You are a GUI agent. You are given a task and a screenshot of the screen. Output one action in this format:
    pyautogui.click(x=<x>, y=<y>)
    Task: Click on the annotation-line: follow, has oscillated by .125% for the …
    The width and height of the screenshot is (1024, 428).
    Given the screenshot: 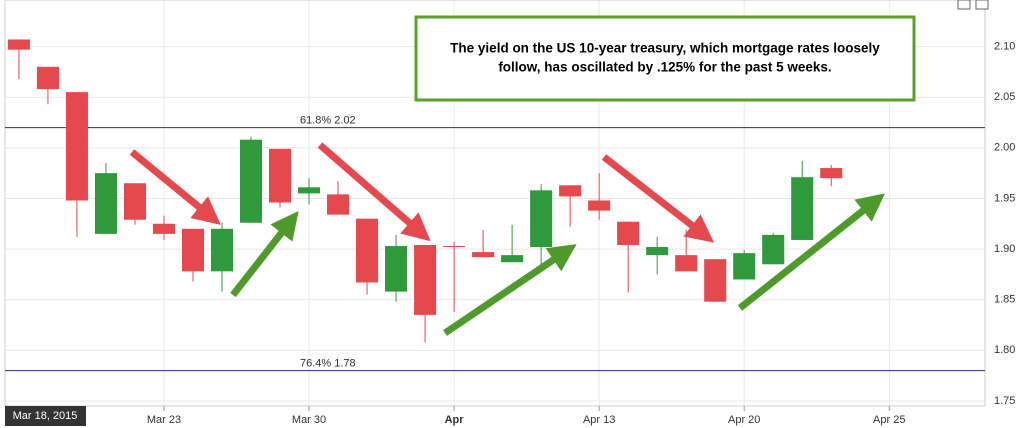 What is the action you would take?
    pyautogui.click(x=664, y=67)
    